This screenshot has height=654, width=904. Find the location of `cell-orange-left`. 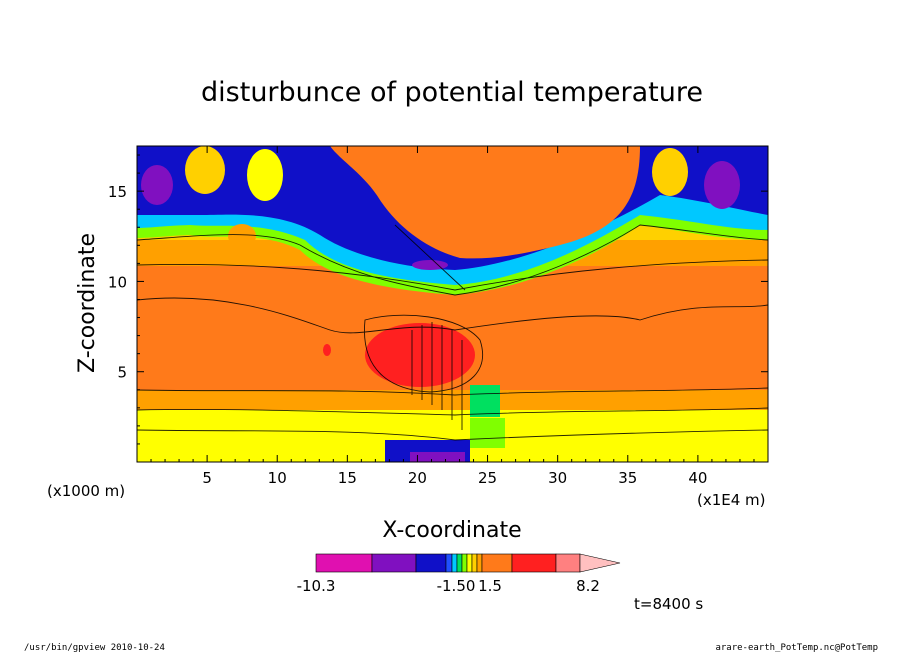

cell-orange-left is located at coordinates (242, 236).